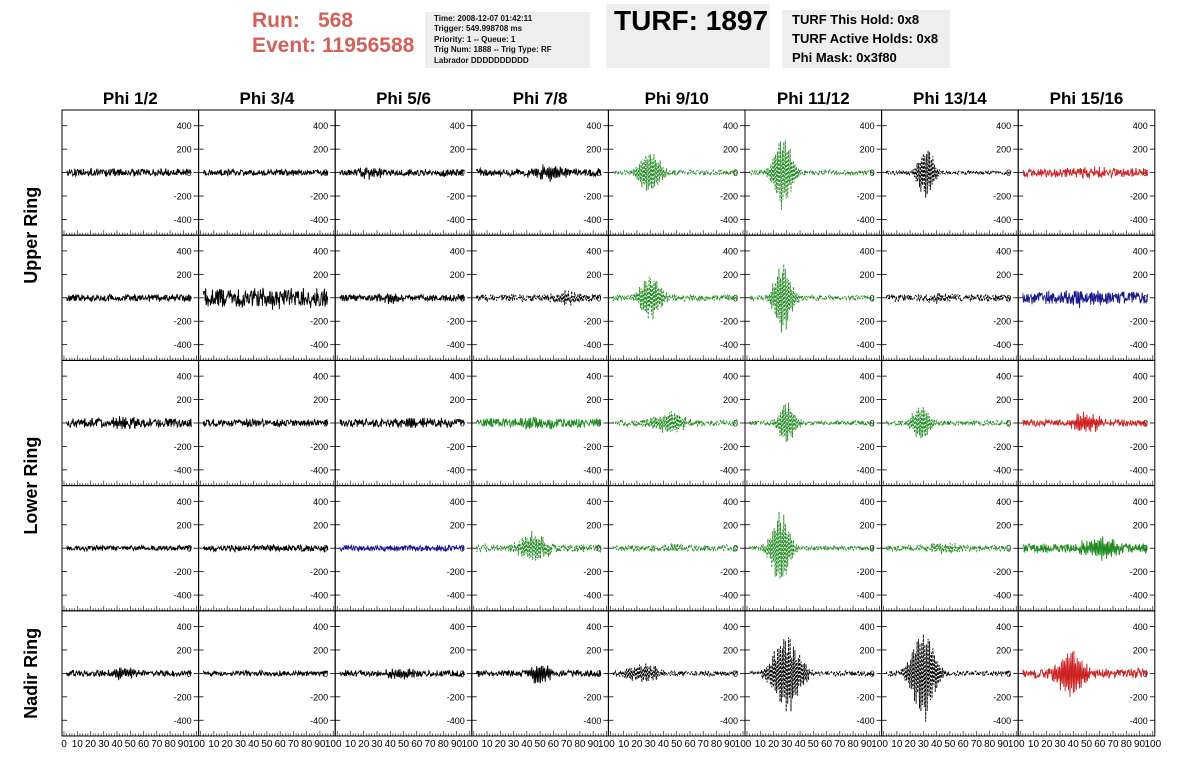 The width and height of the screenshot is (1196, 772). I want to click on x-tick-label: 20, so click(774, 744).